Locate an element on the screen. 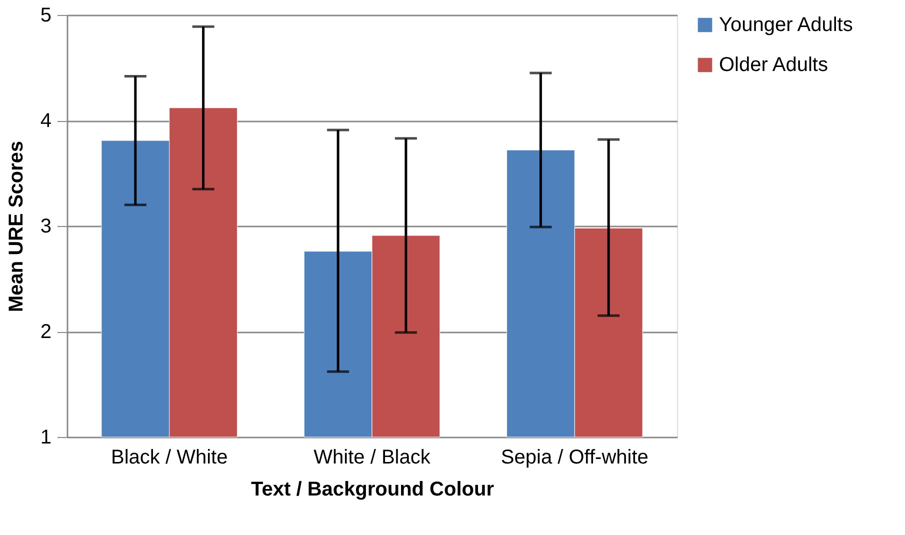 Image resolution: width=905 pixels, height=535 pixels. x-tick-label: Black / White is located at coordinates (169, 457).